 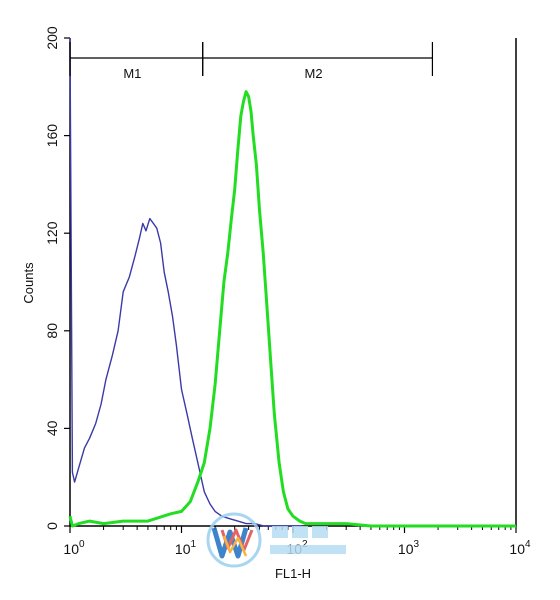 I want to click on gate-markers: M1 M2, so click(x=251, y=61).